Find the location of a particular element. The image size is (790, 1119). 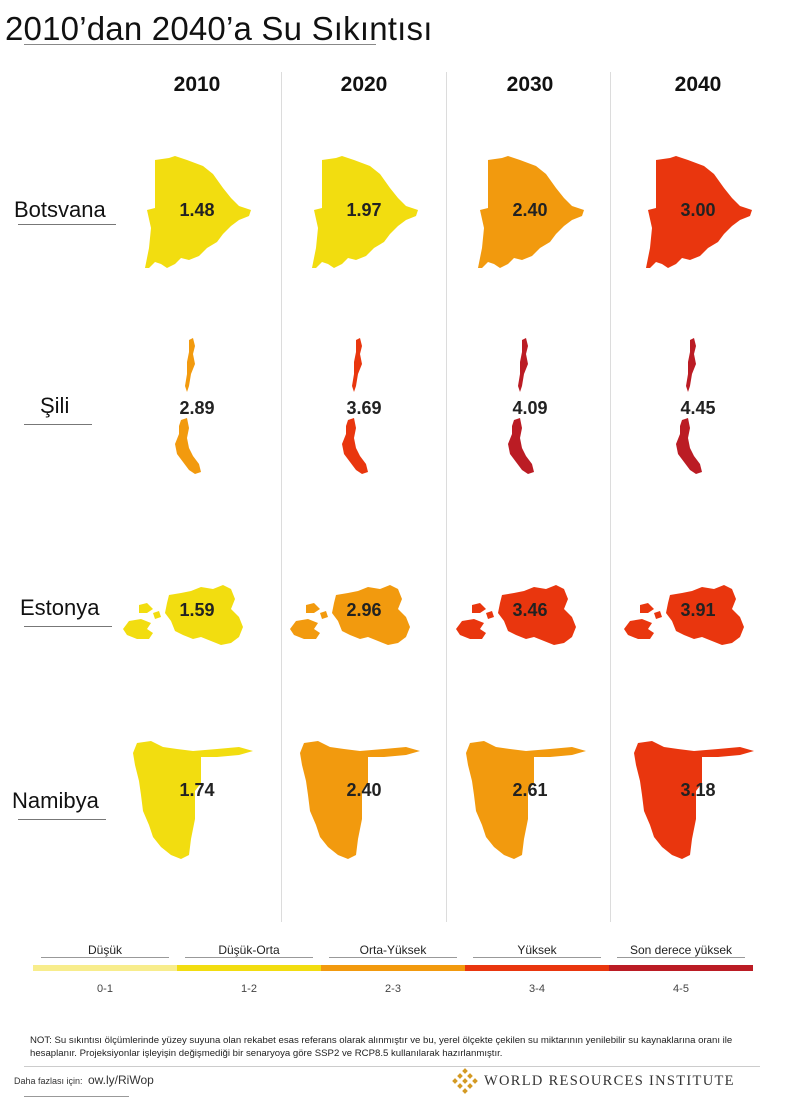

stress-value-label: 1.97 is located at coordinates (364, 210).